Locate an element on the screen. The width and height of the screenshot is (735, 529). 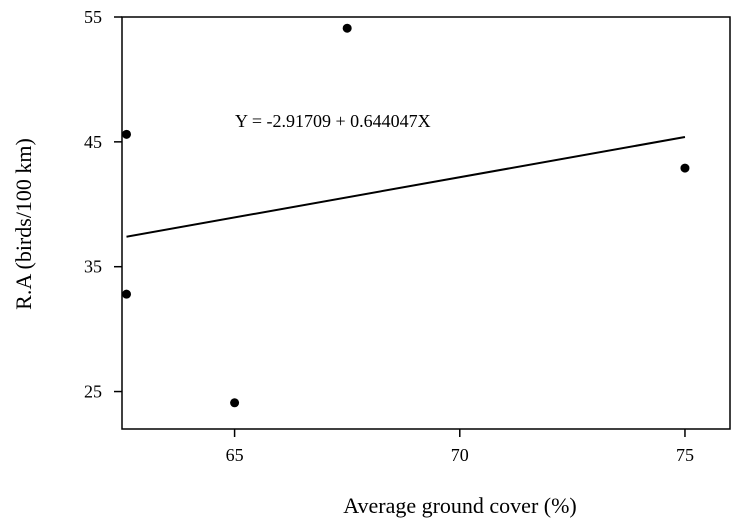
regression-layer is located at coordinates (406, 187).